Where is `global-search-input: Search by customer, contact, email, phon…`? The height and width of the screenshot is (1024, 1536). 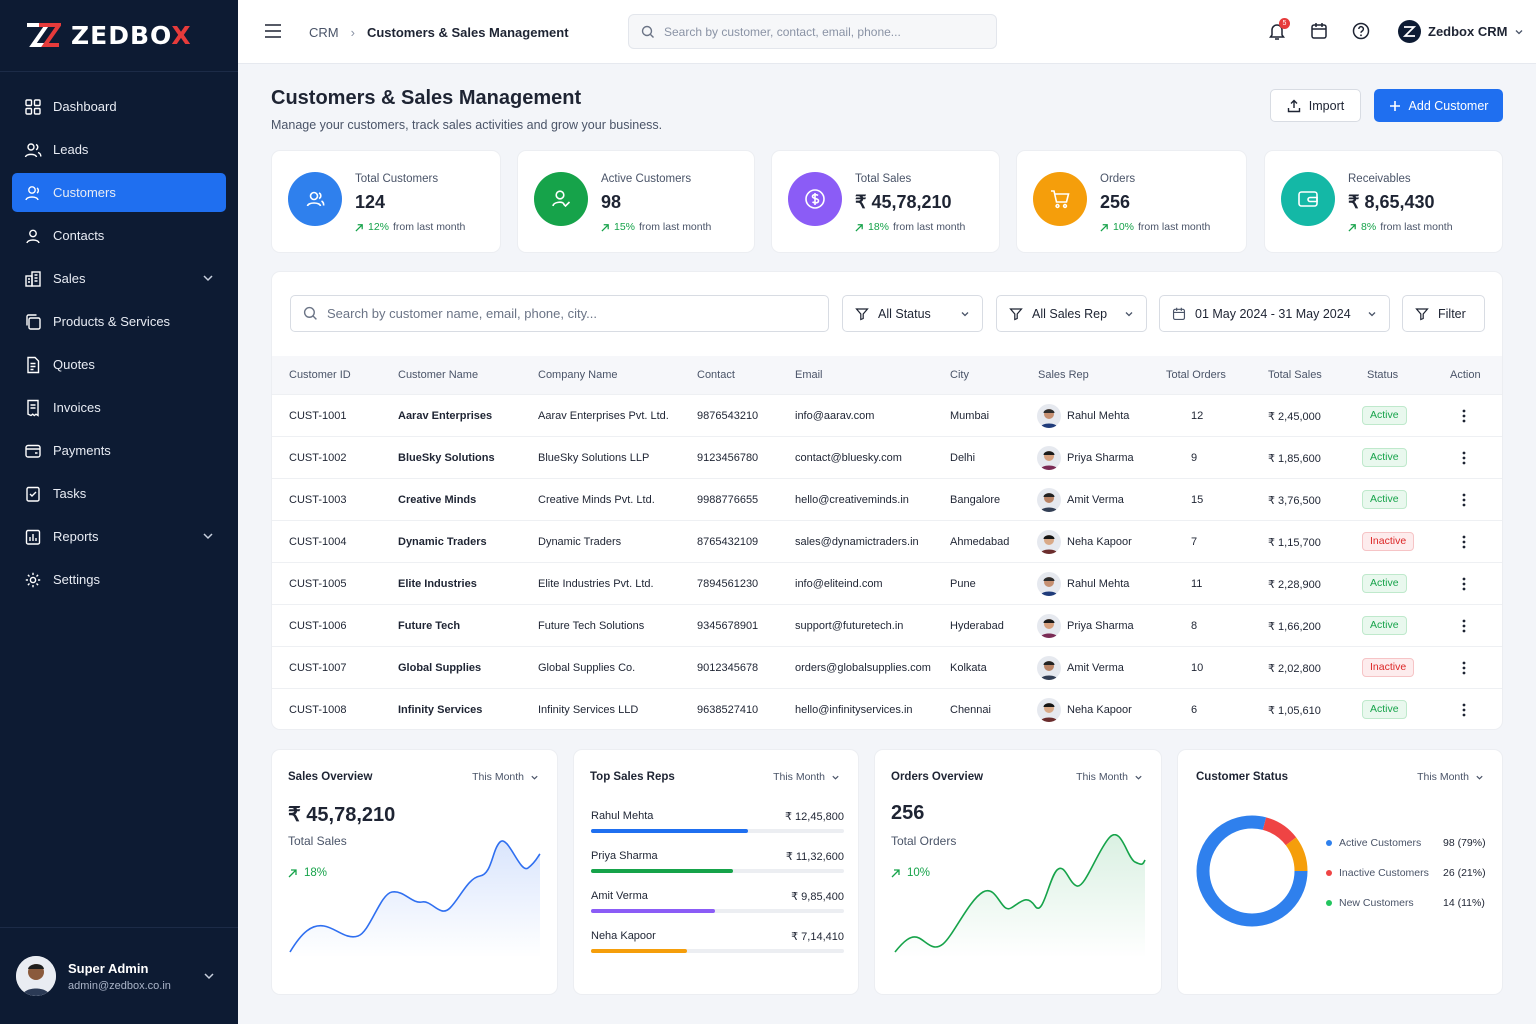 global-search-input: Search by customer, contact, email, phon… is located at coordinates (812, 31).